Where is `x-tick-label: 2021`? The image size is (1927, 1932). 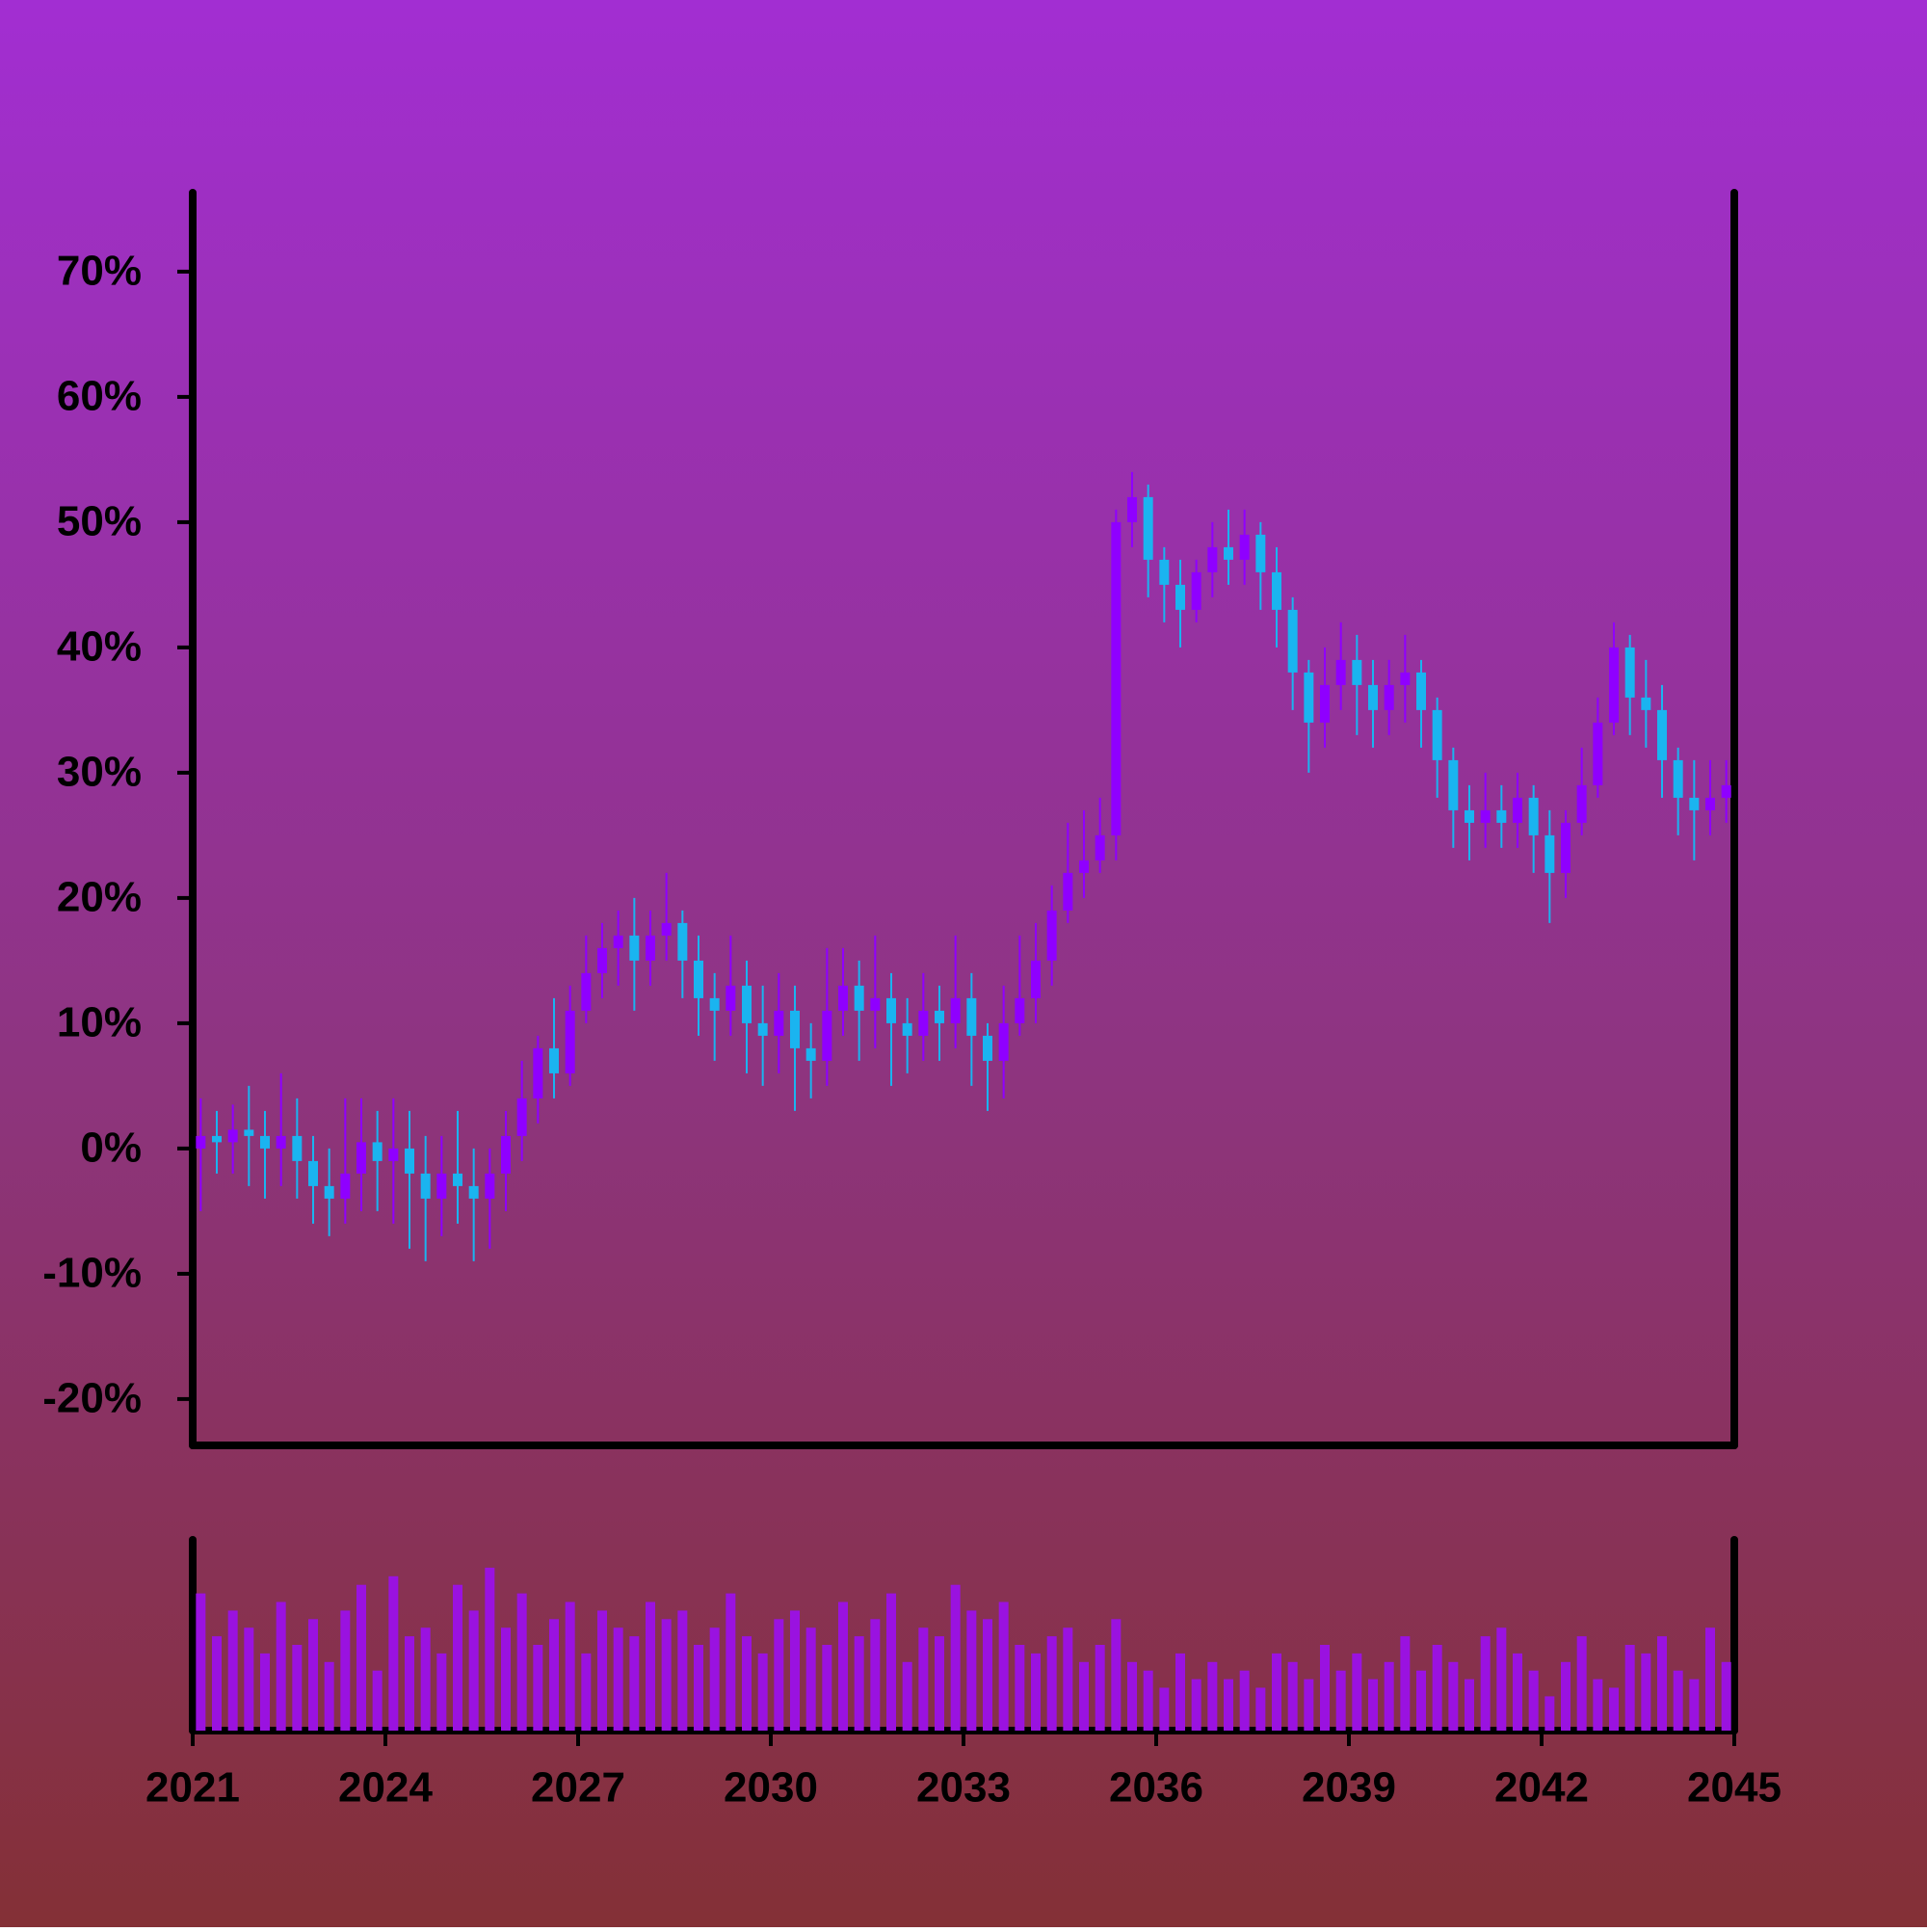
x-tick-label: 2021 is located at coordinates (192, 1788).